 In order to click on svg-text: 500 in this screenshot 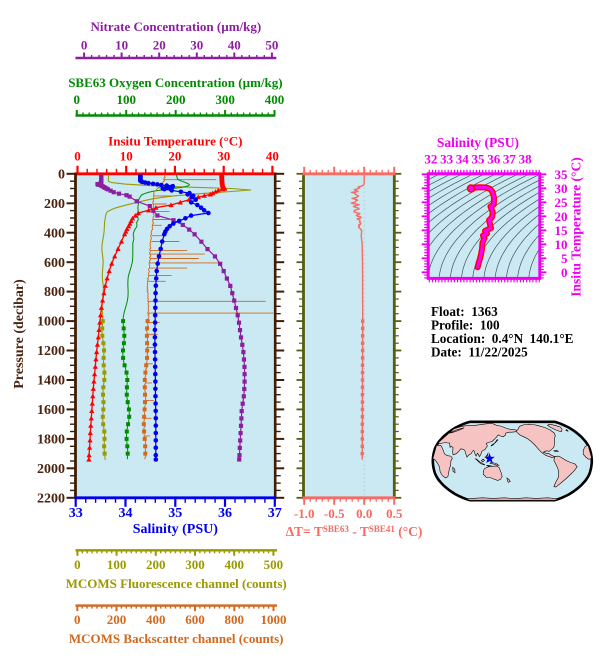, I will do `click(274, 564)`.